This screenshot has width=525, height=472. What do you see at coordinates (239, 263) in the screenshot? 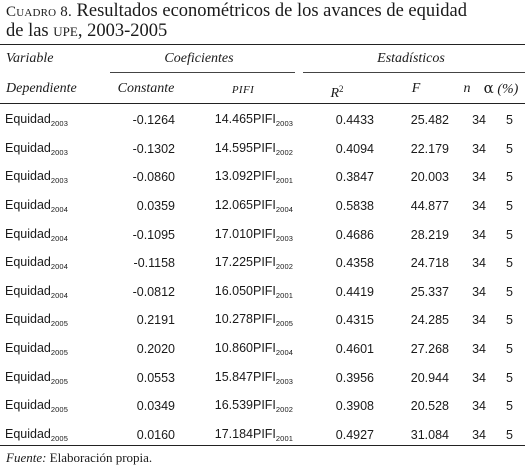
I see `cell-pifi-coefficient: 17.225PIFI2002` at bounding box center [239, 263].